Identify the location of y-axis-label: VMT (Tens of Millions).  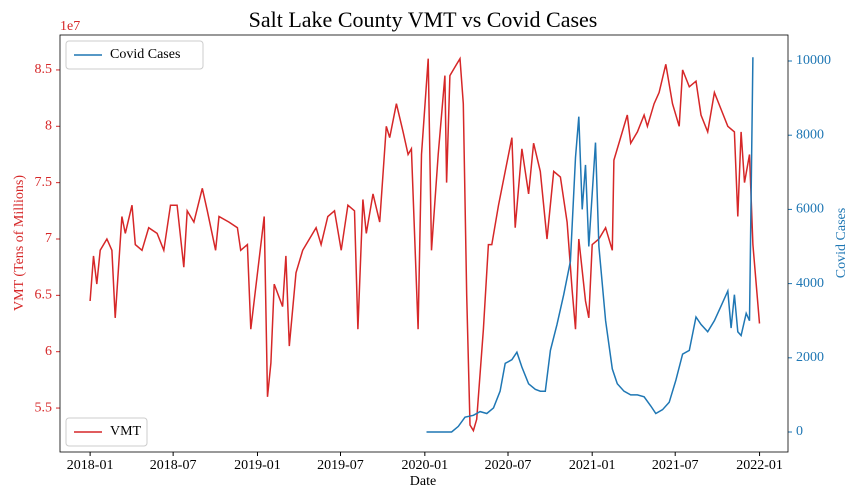
(19, 243).